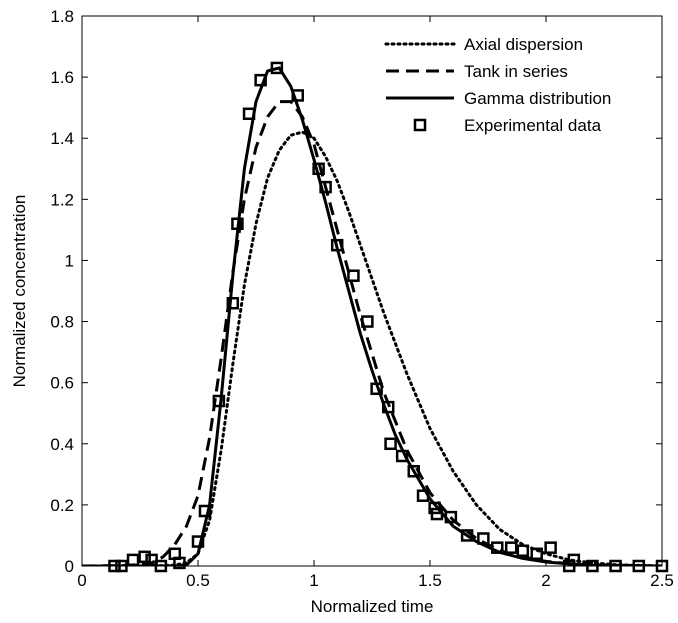 This screenshot has width=678, height=623. Describe the element at coordinates (62, 199) in the screenshot. I see `y-tick-label: 1.2` at that location.